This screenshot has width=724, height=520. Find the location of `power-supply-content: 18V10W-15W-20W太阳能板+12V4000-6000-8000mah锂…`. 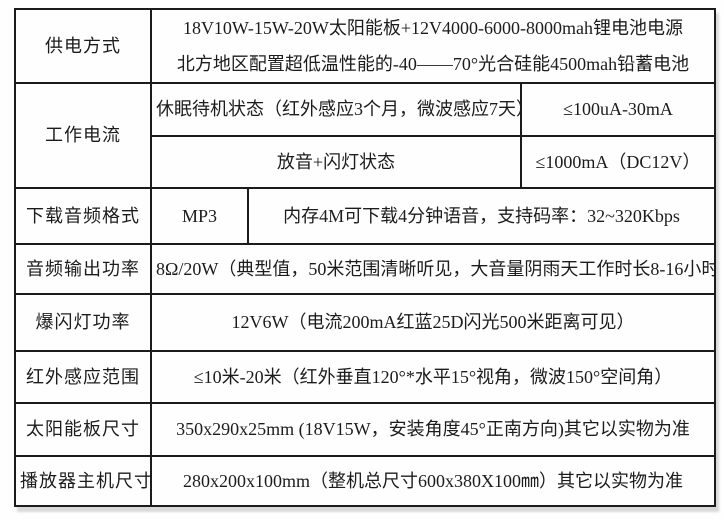

power-supply-content: 18V10W-15W-20W太阳能板+12V4000-6000-8000mah锂… is located at coordinates (433, 46).